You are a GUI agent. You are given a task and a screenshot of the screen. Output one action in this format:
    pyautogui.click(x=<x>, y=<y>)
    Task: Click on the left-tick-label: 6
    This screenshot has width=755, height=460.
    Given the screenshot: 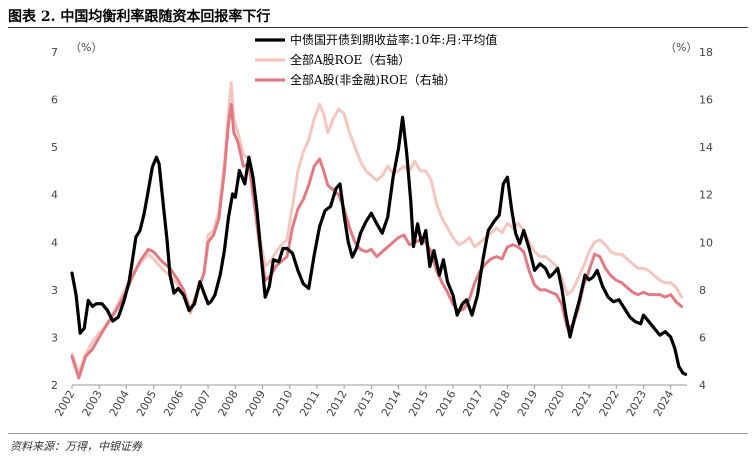 What is the action you would take?
    pyautogui.click(x=54, y=100)
    